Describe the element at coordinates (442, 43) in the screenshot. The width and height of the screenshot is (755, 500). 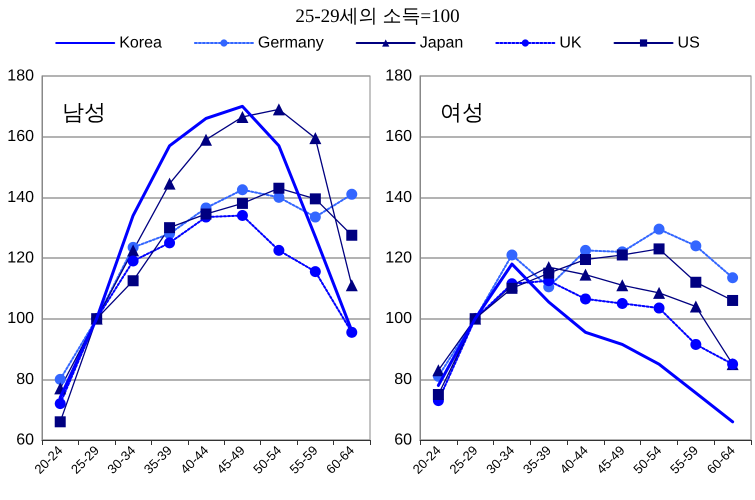
I see `legend-label: Japan` at that location.